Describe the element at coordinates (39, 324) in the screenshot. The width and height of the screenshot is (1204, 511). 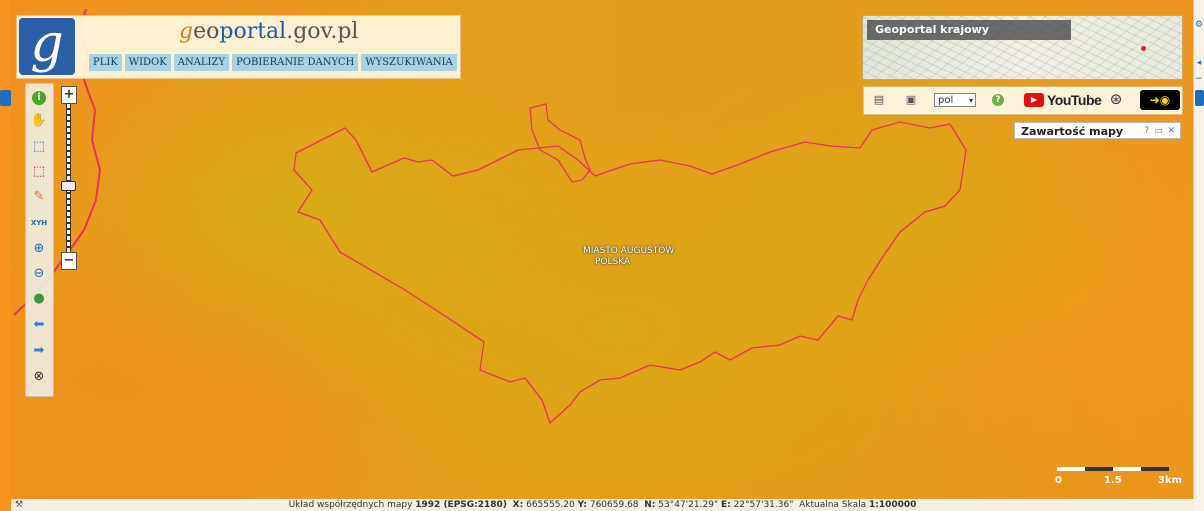
I see `arrow-back-icon: ⬅` at that location.